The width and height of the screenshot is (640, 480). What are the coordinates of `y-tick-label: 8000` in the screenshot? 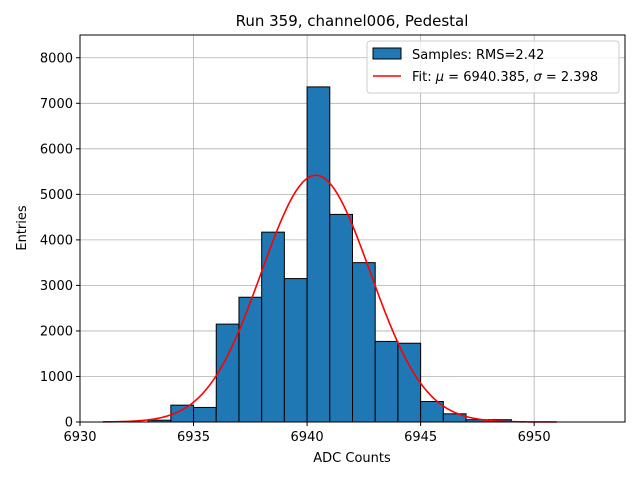 It's located at (56, 58).